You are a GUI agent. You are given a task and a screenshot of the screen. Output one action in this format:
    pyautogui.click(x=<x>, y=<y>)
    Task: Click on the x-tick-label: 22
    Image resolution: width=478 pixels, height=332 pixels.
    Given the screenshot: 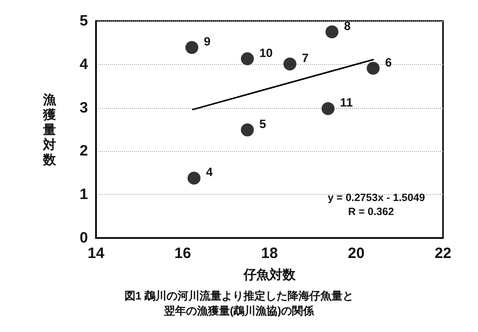 What is the action you would take?
    pyautogui.click(x=443, y=253)
    